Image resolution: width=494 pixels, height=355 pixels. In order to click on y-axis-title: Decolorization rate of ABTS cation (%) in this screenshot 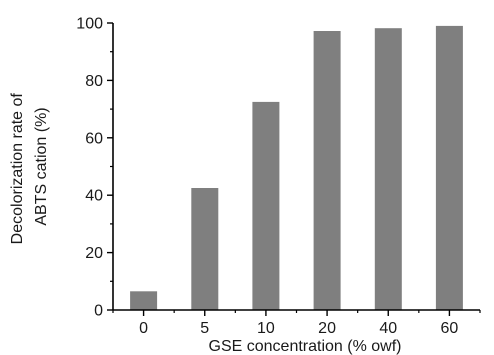, I will do `click(29, 167)`.